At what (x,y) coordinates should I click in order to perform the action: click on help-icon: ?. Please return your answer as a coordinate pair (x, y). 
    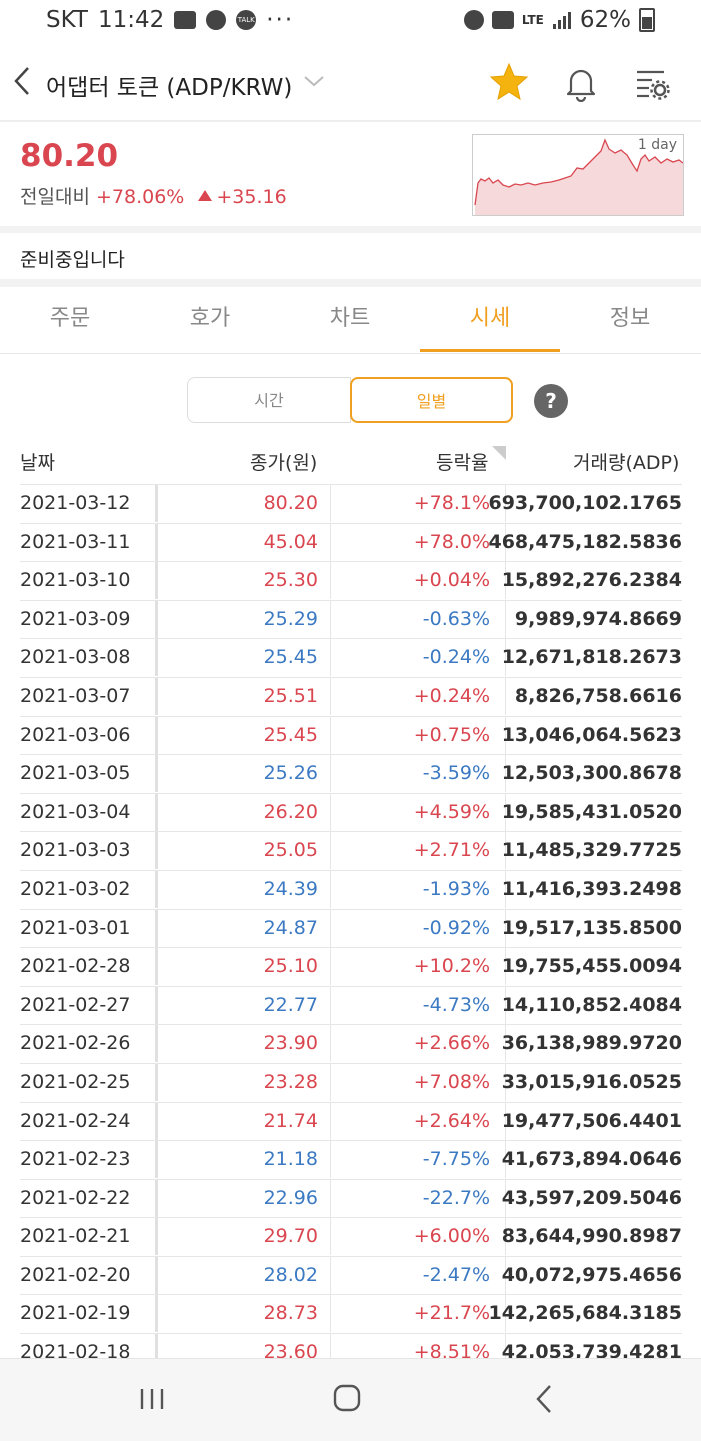
    Looking at the image, I should click on (551, 401).